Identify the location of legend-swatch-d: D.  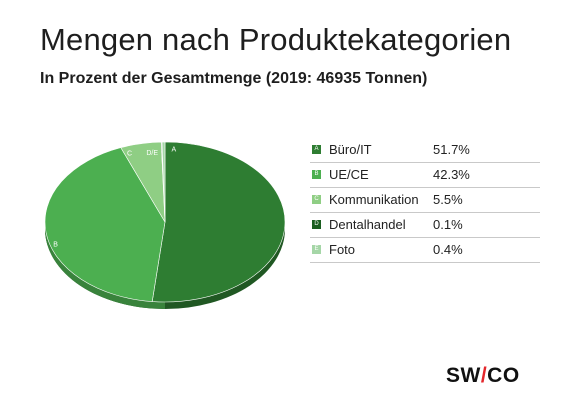
(316, 224).